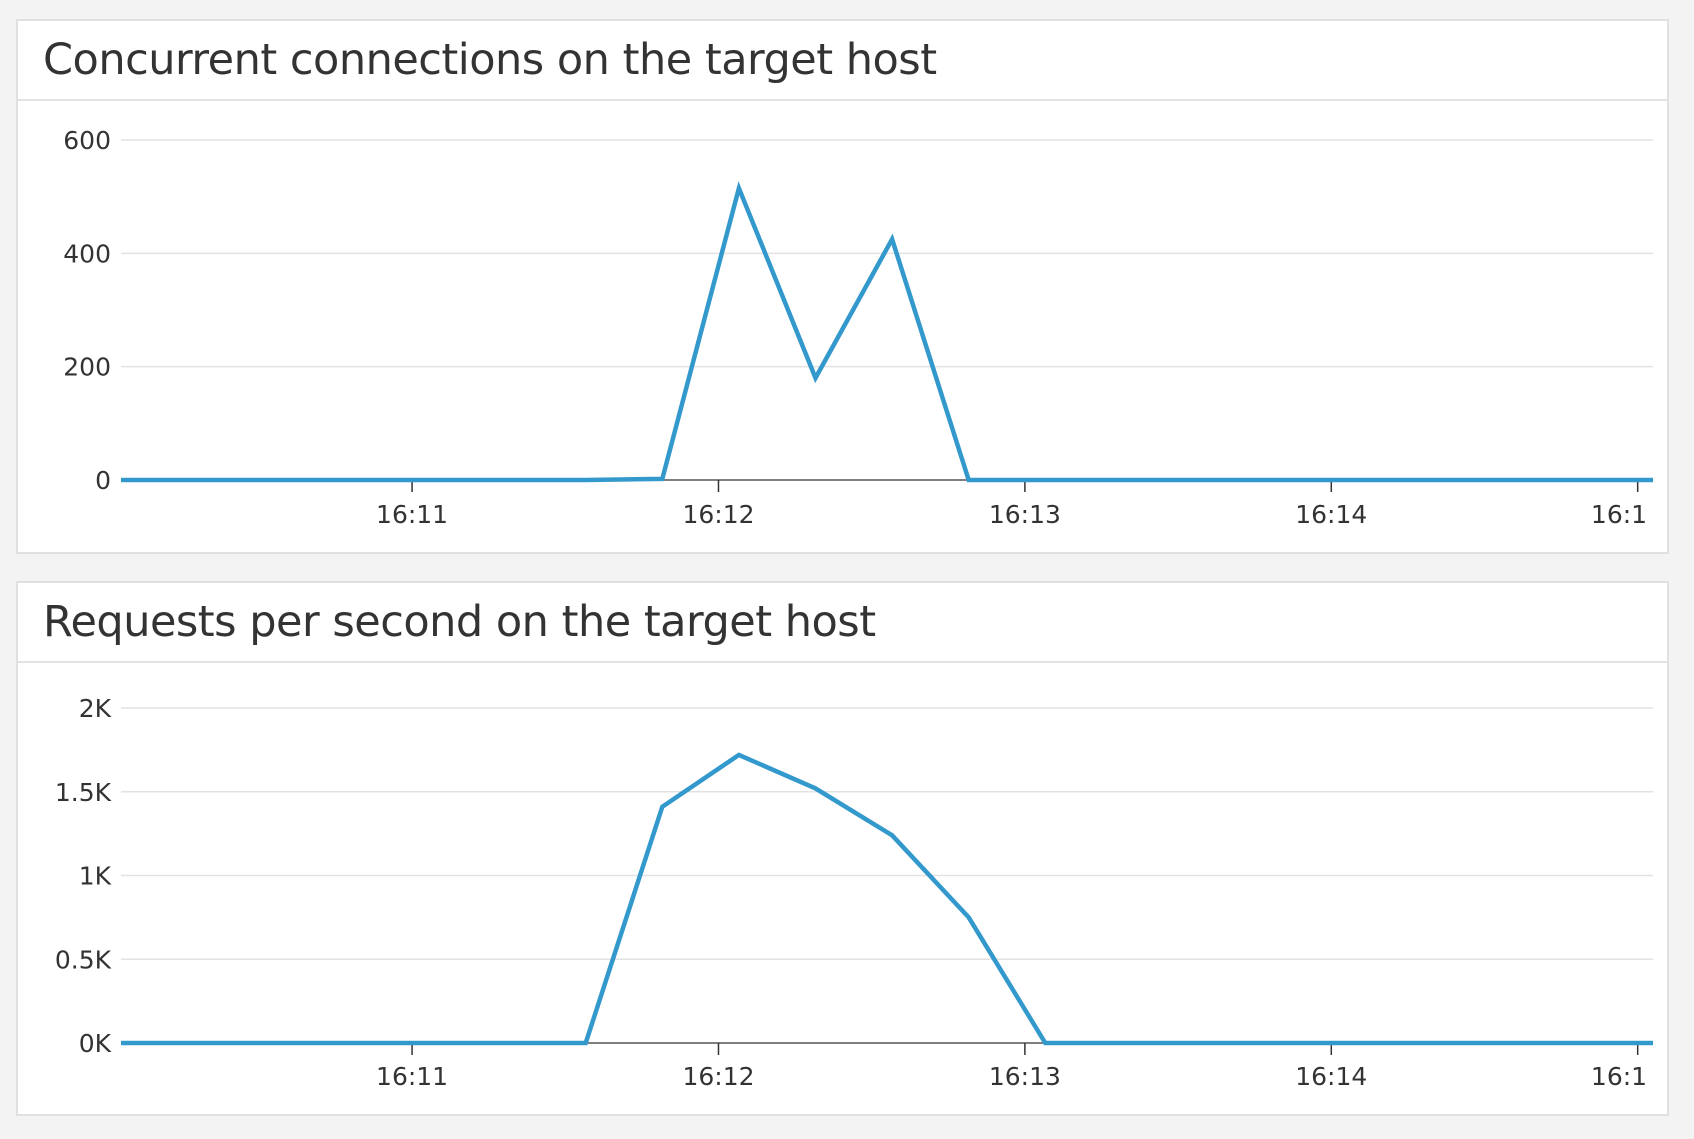  I want to click on y-tick-label: 600, so click(87, 140).